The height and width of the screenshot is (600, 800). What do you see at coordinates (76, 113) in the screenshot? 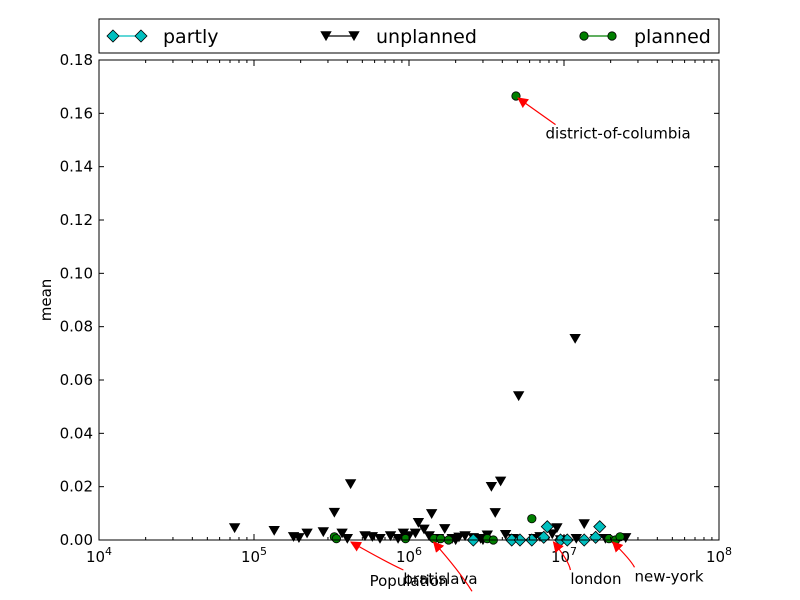
I see `y-tick-label: 0.16` at bounding box center [76, 113].